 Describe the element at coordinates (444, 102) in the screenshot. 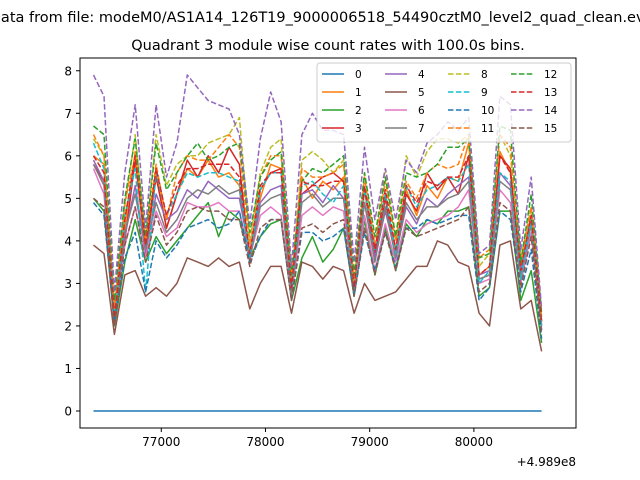

I see `legend-box` at that location.